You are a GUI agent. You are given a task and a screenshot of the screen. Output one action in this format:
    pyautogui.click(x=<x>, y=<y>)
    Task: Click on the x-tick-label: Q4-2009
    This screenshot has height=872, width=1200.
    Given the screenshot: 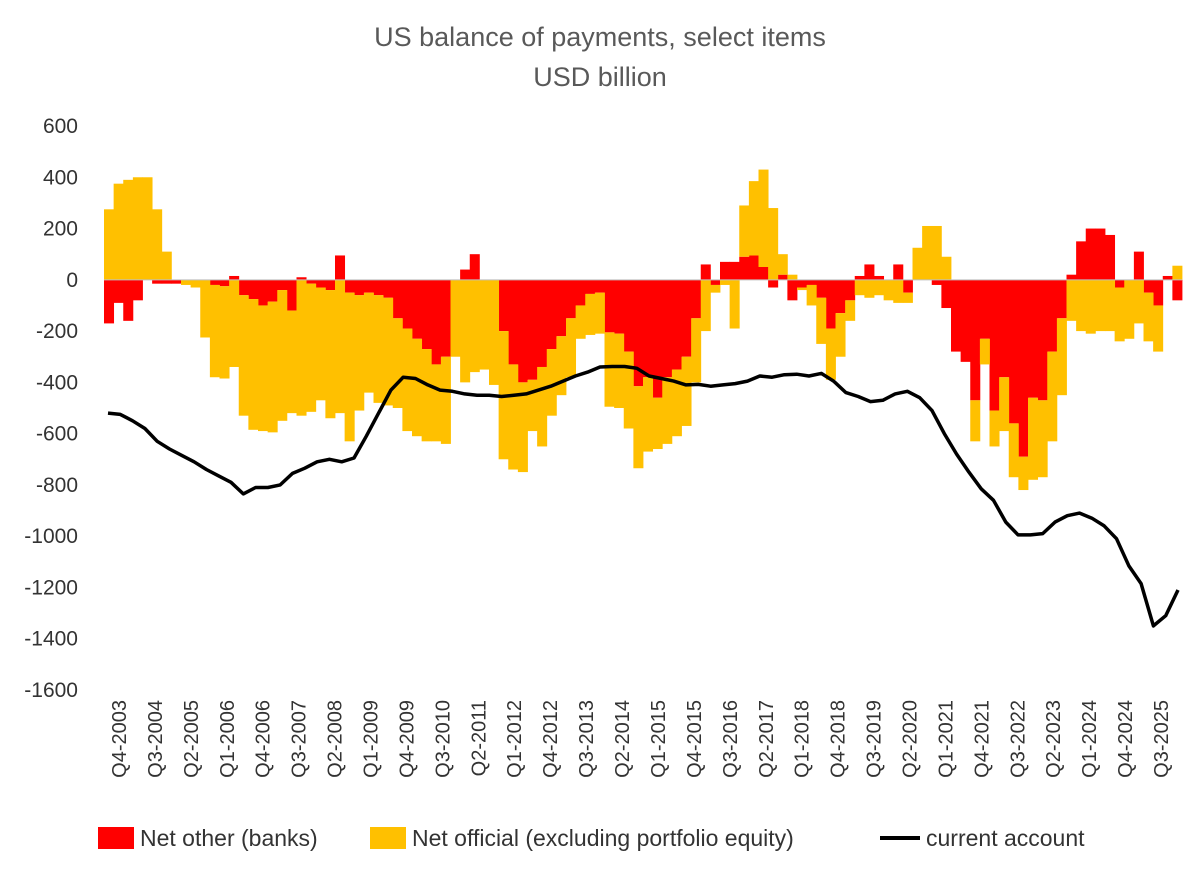 What is the action you would take?
    pyautogui.click(x=407, y=739)
    